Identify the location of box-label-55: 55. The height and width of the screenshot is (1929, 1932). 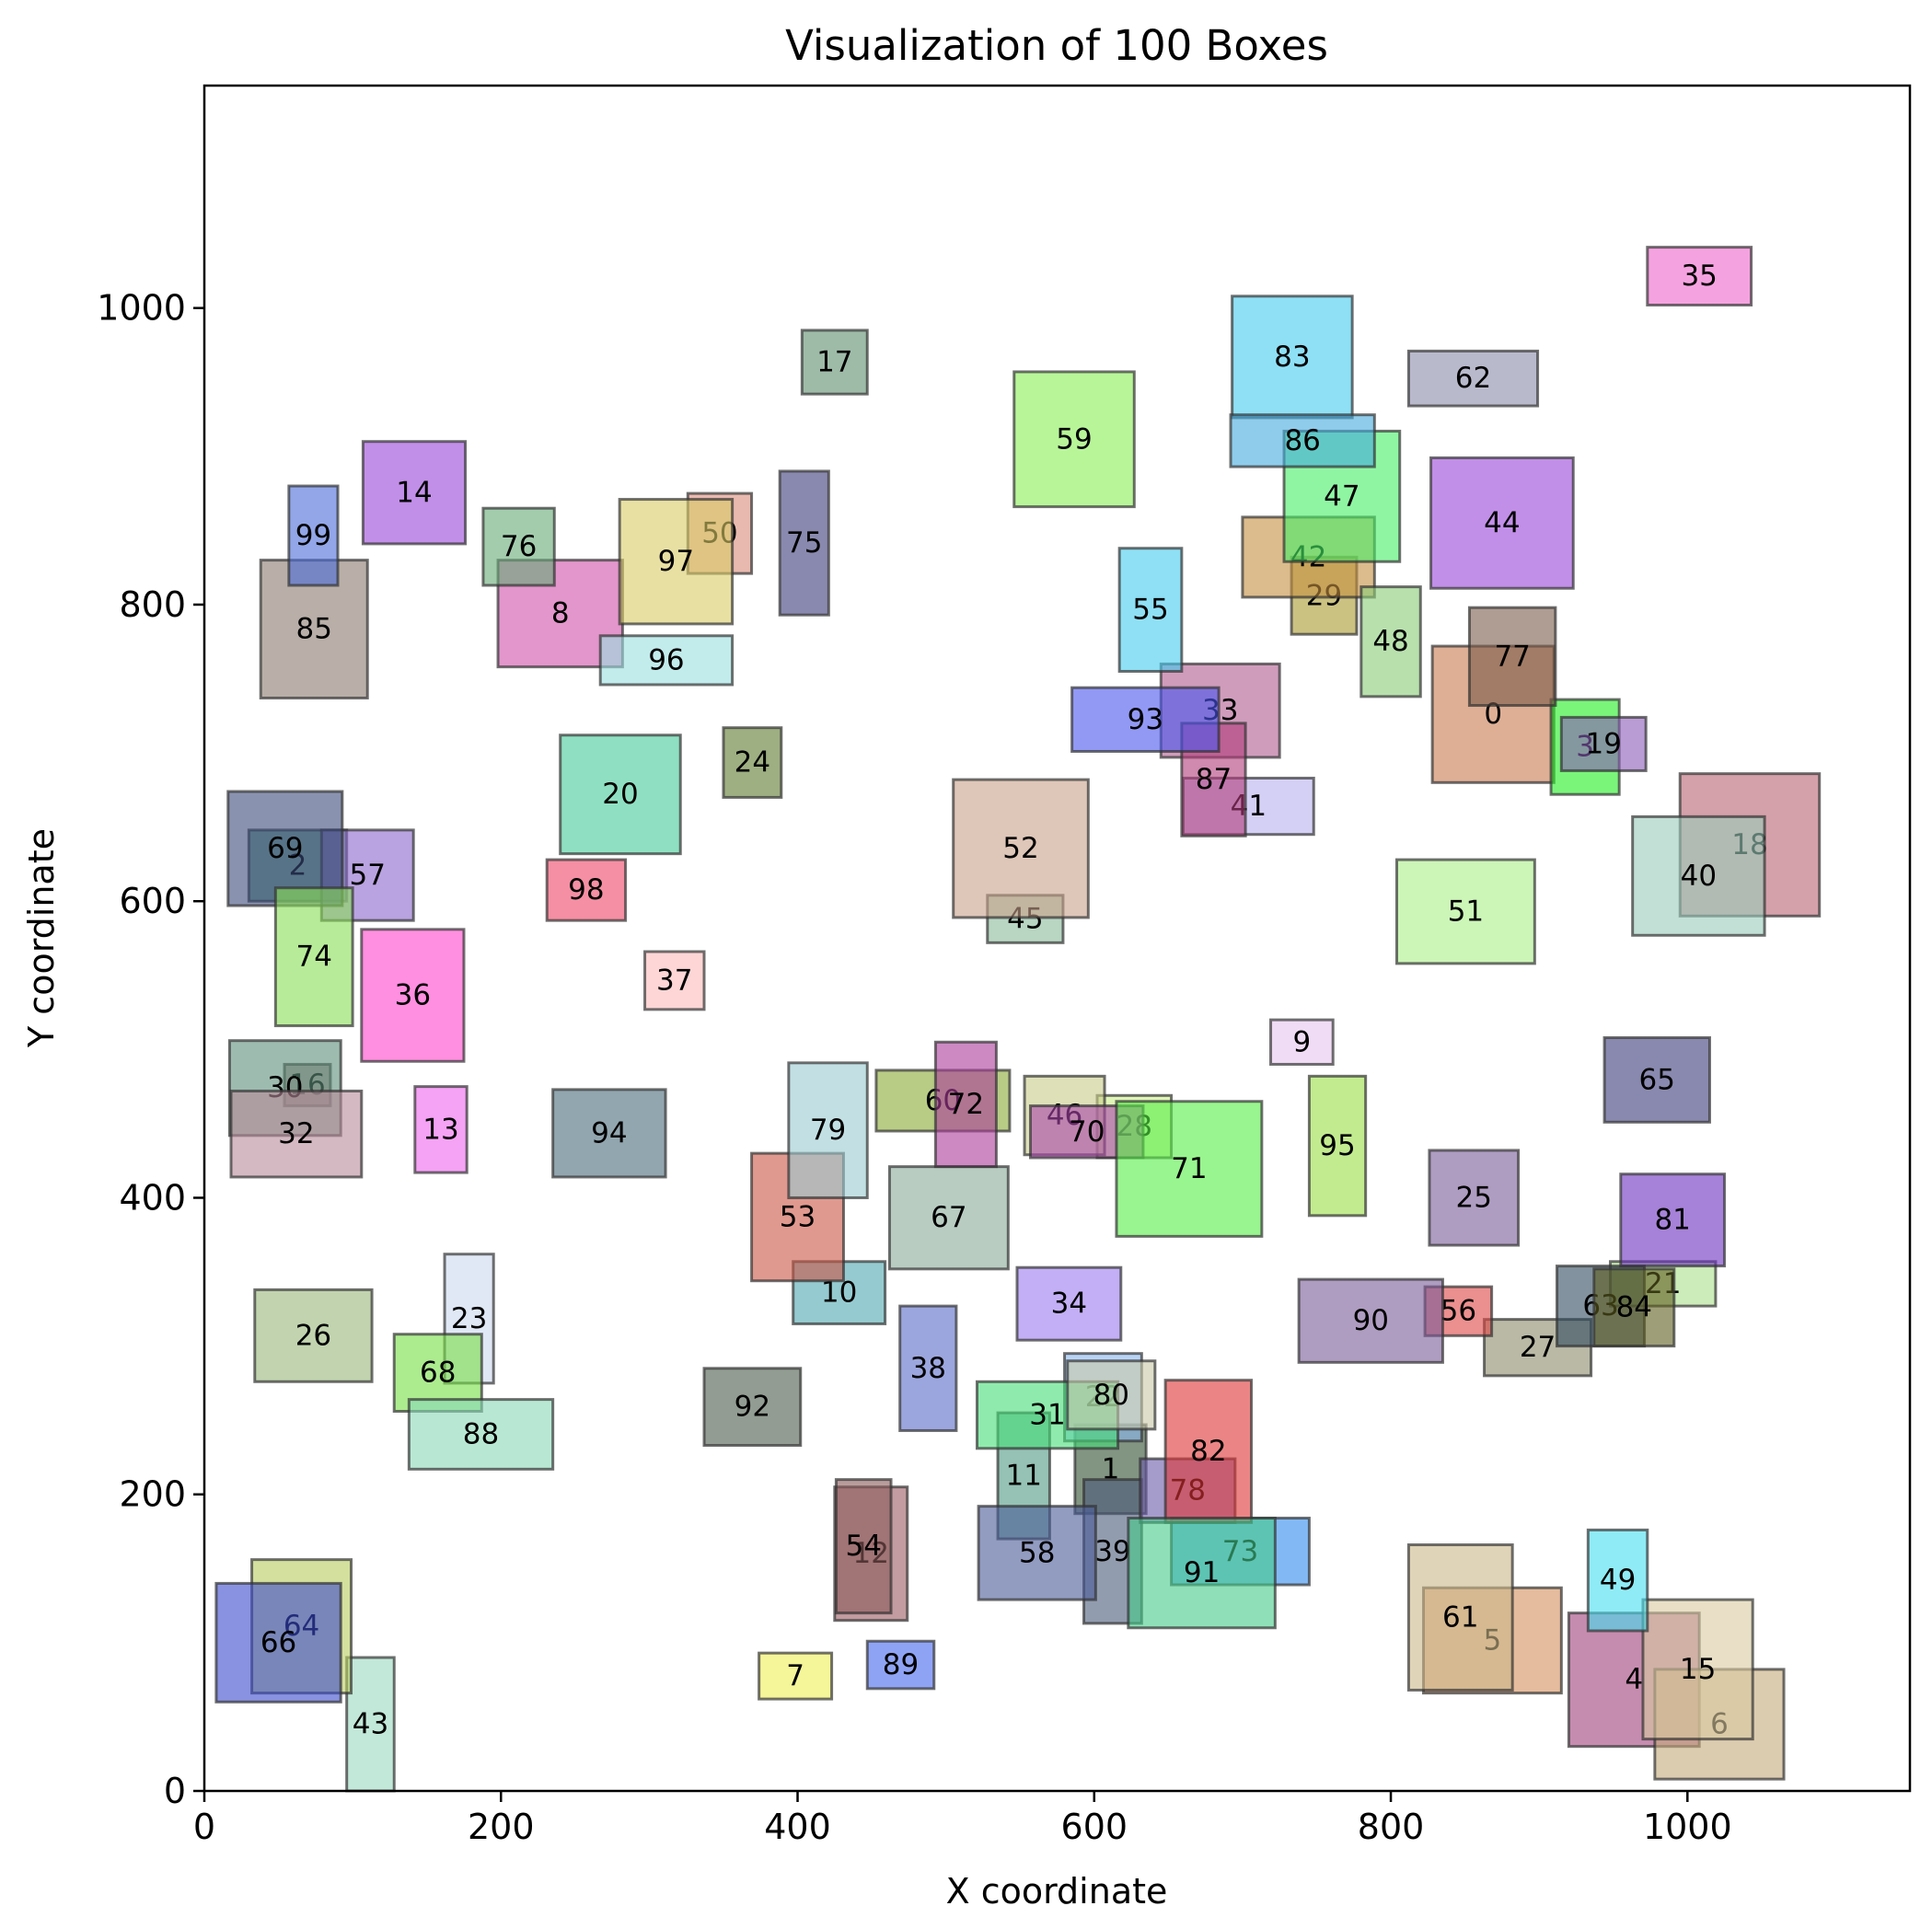
(1150, 610).